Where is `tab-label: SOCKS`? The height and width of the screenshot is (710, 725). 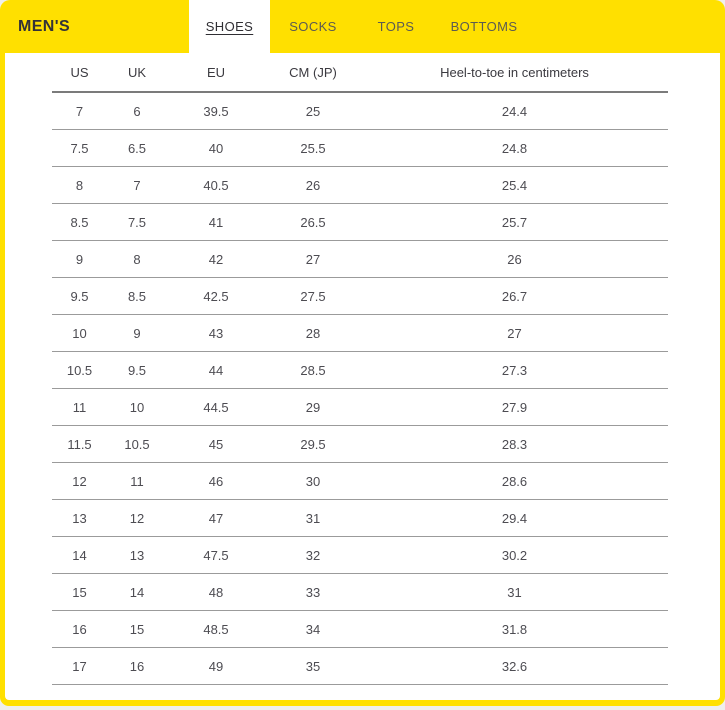
tab-label: SOCKS is located at coordinates (313, 26).